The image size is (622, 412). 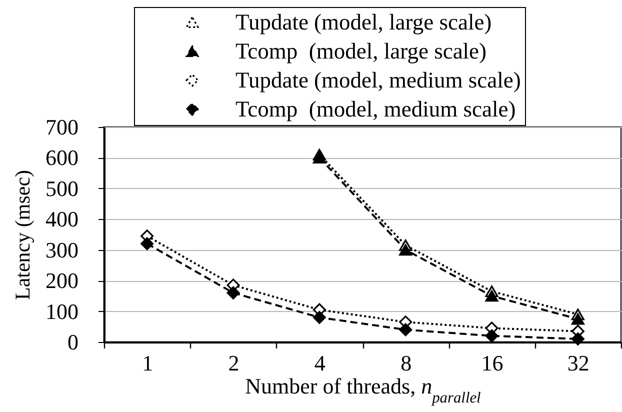 What do you see at coordinates (364, 21) in the screenshot?
I see `legend-label: Tupdate (model, large scale)` at bounding box center [364, 21].